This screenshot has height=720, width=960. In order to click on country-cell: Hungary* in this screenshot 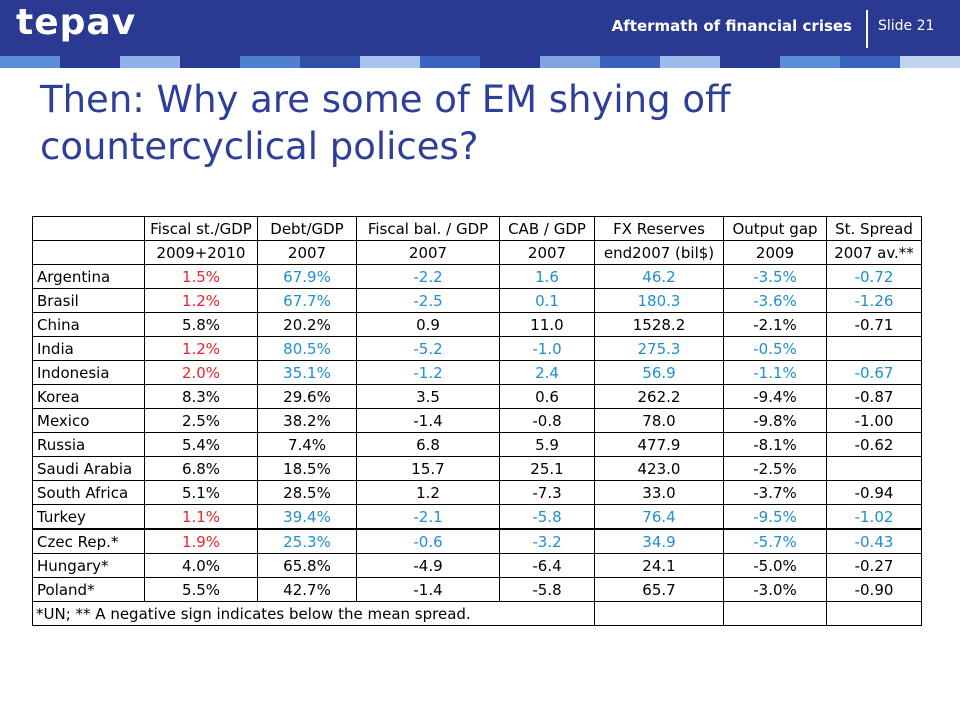, I will do `click(88, 565)`.